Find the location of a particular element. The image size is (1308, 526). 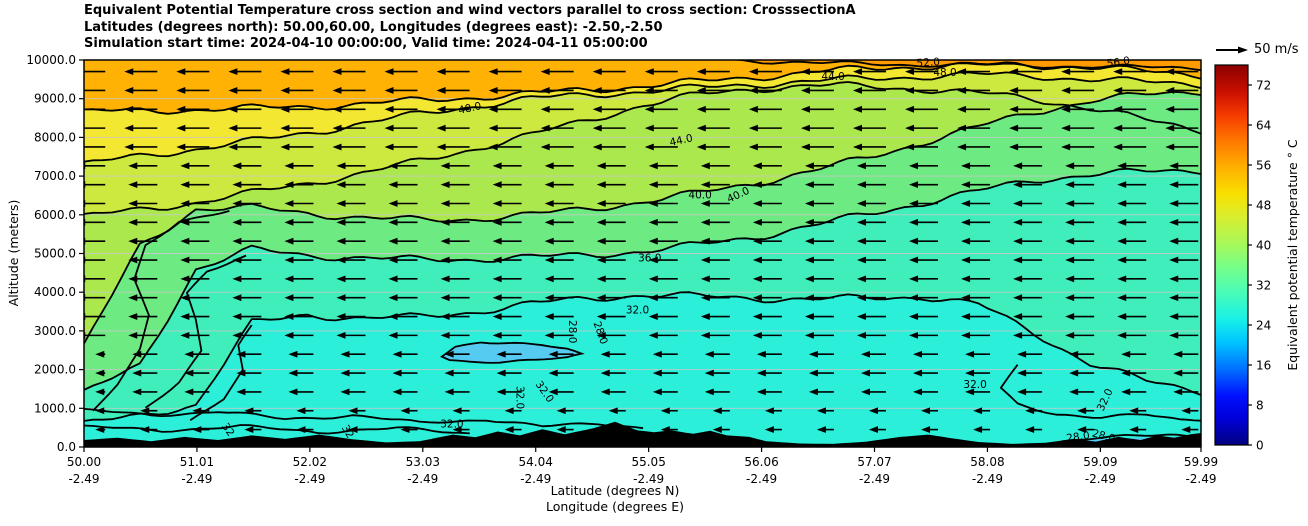

colorbar-tick: 48 is located at coordinates (1263, 206).